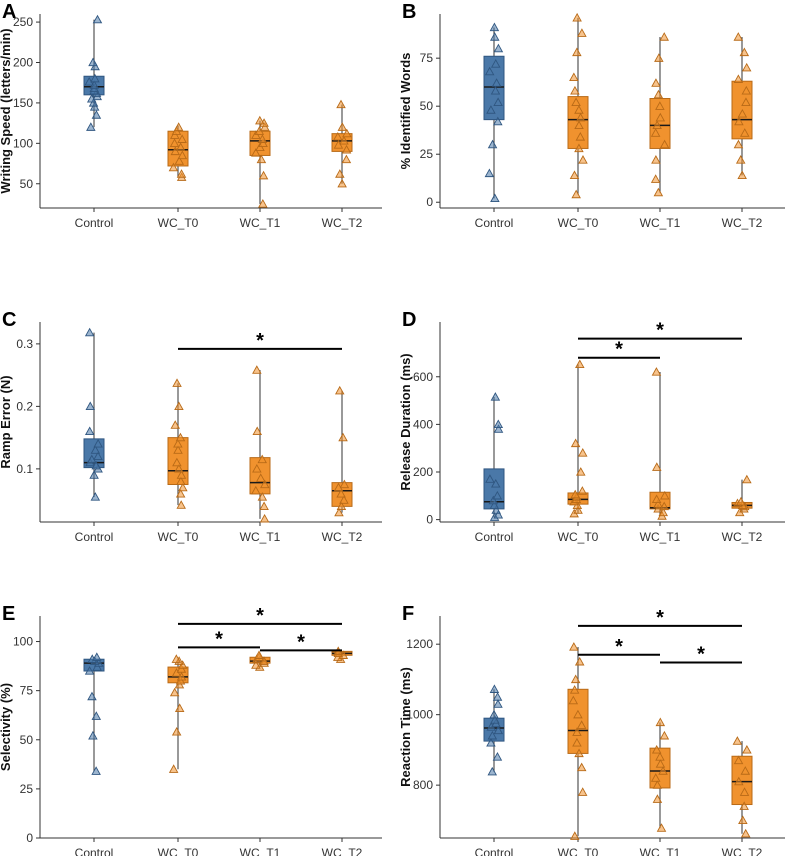 The width and height of the screenshot is (800, 861). Describe the element at coordinates (9, 12) in the screenshot. I see `panel-letter: A` at that location.